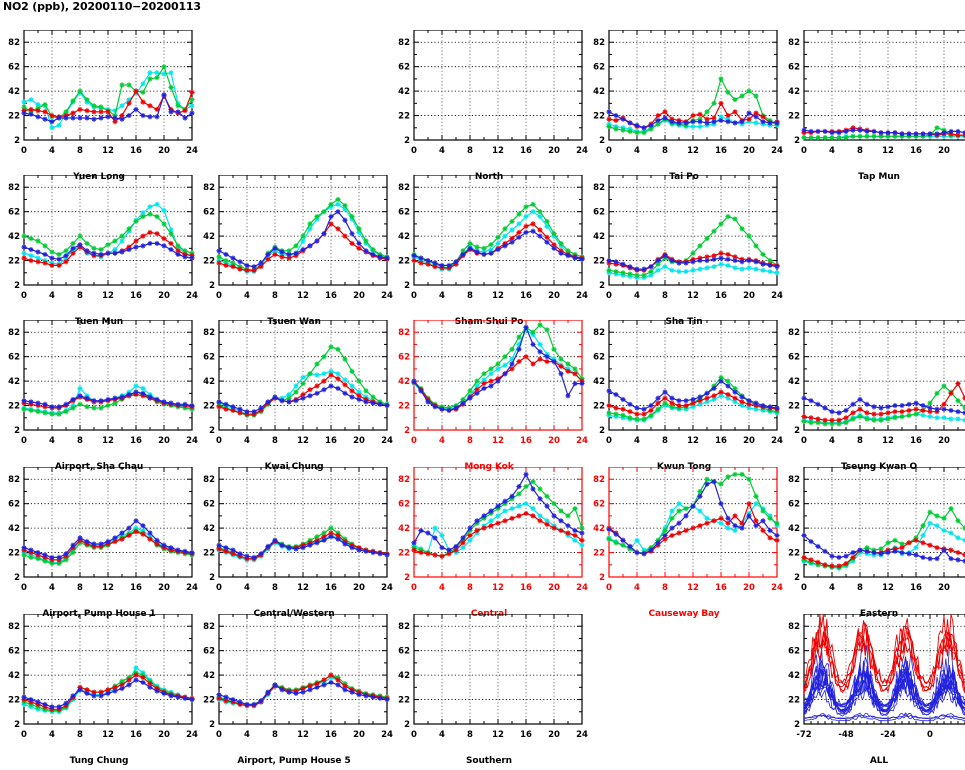  What do you see at coordinates (684, 108) in the screenshot?
I see `panel-tai-po: 2 22 42 62 82 0 4 8 12 16 20 24 Tai Po` at bounding box center [684, 108].